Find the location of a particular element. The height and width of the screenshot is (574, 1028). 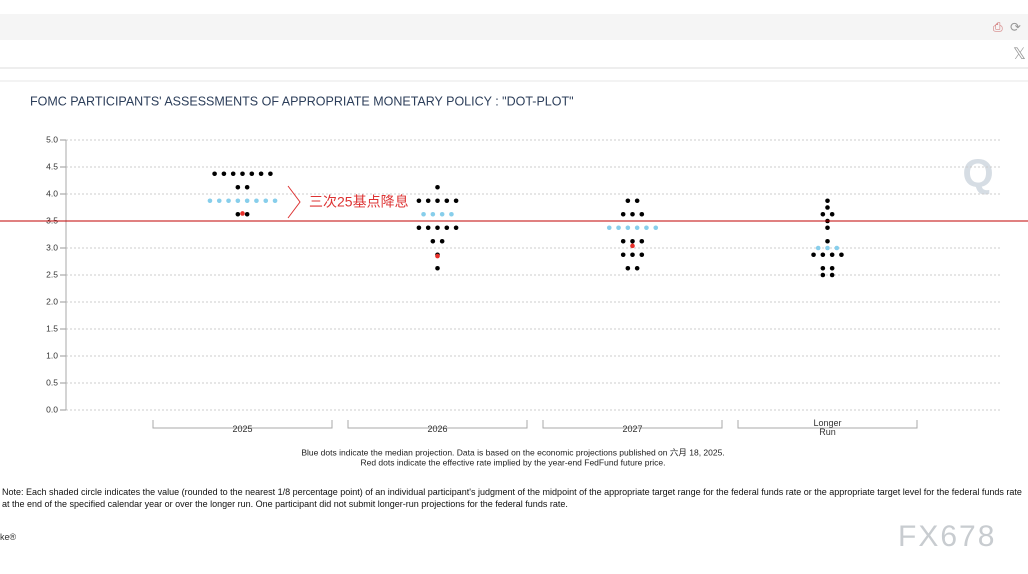

close-icon: 𝕏 is located at coordinates (1019, 54).